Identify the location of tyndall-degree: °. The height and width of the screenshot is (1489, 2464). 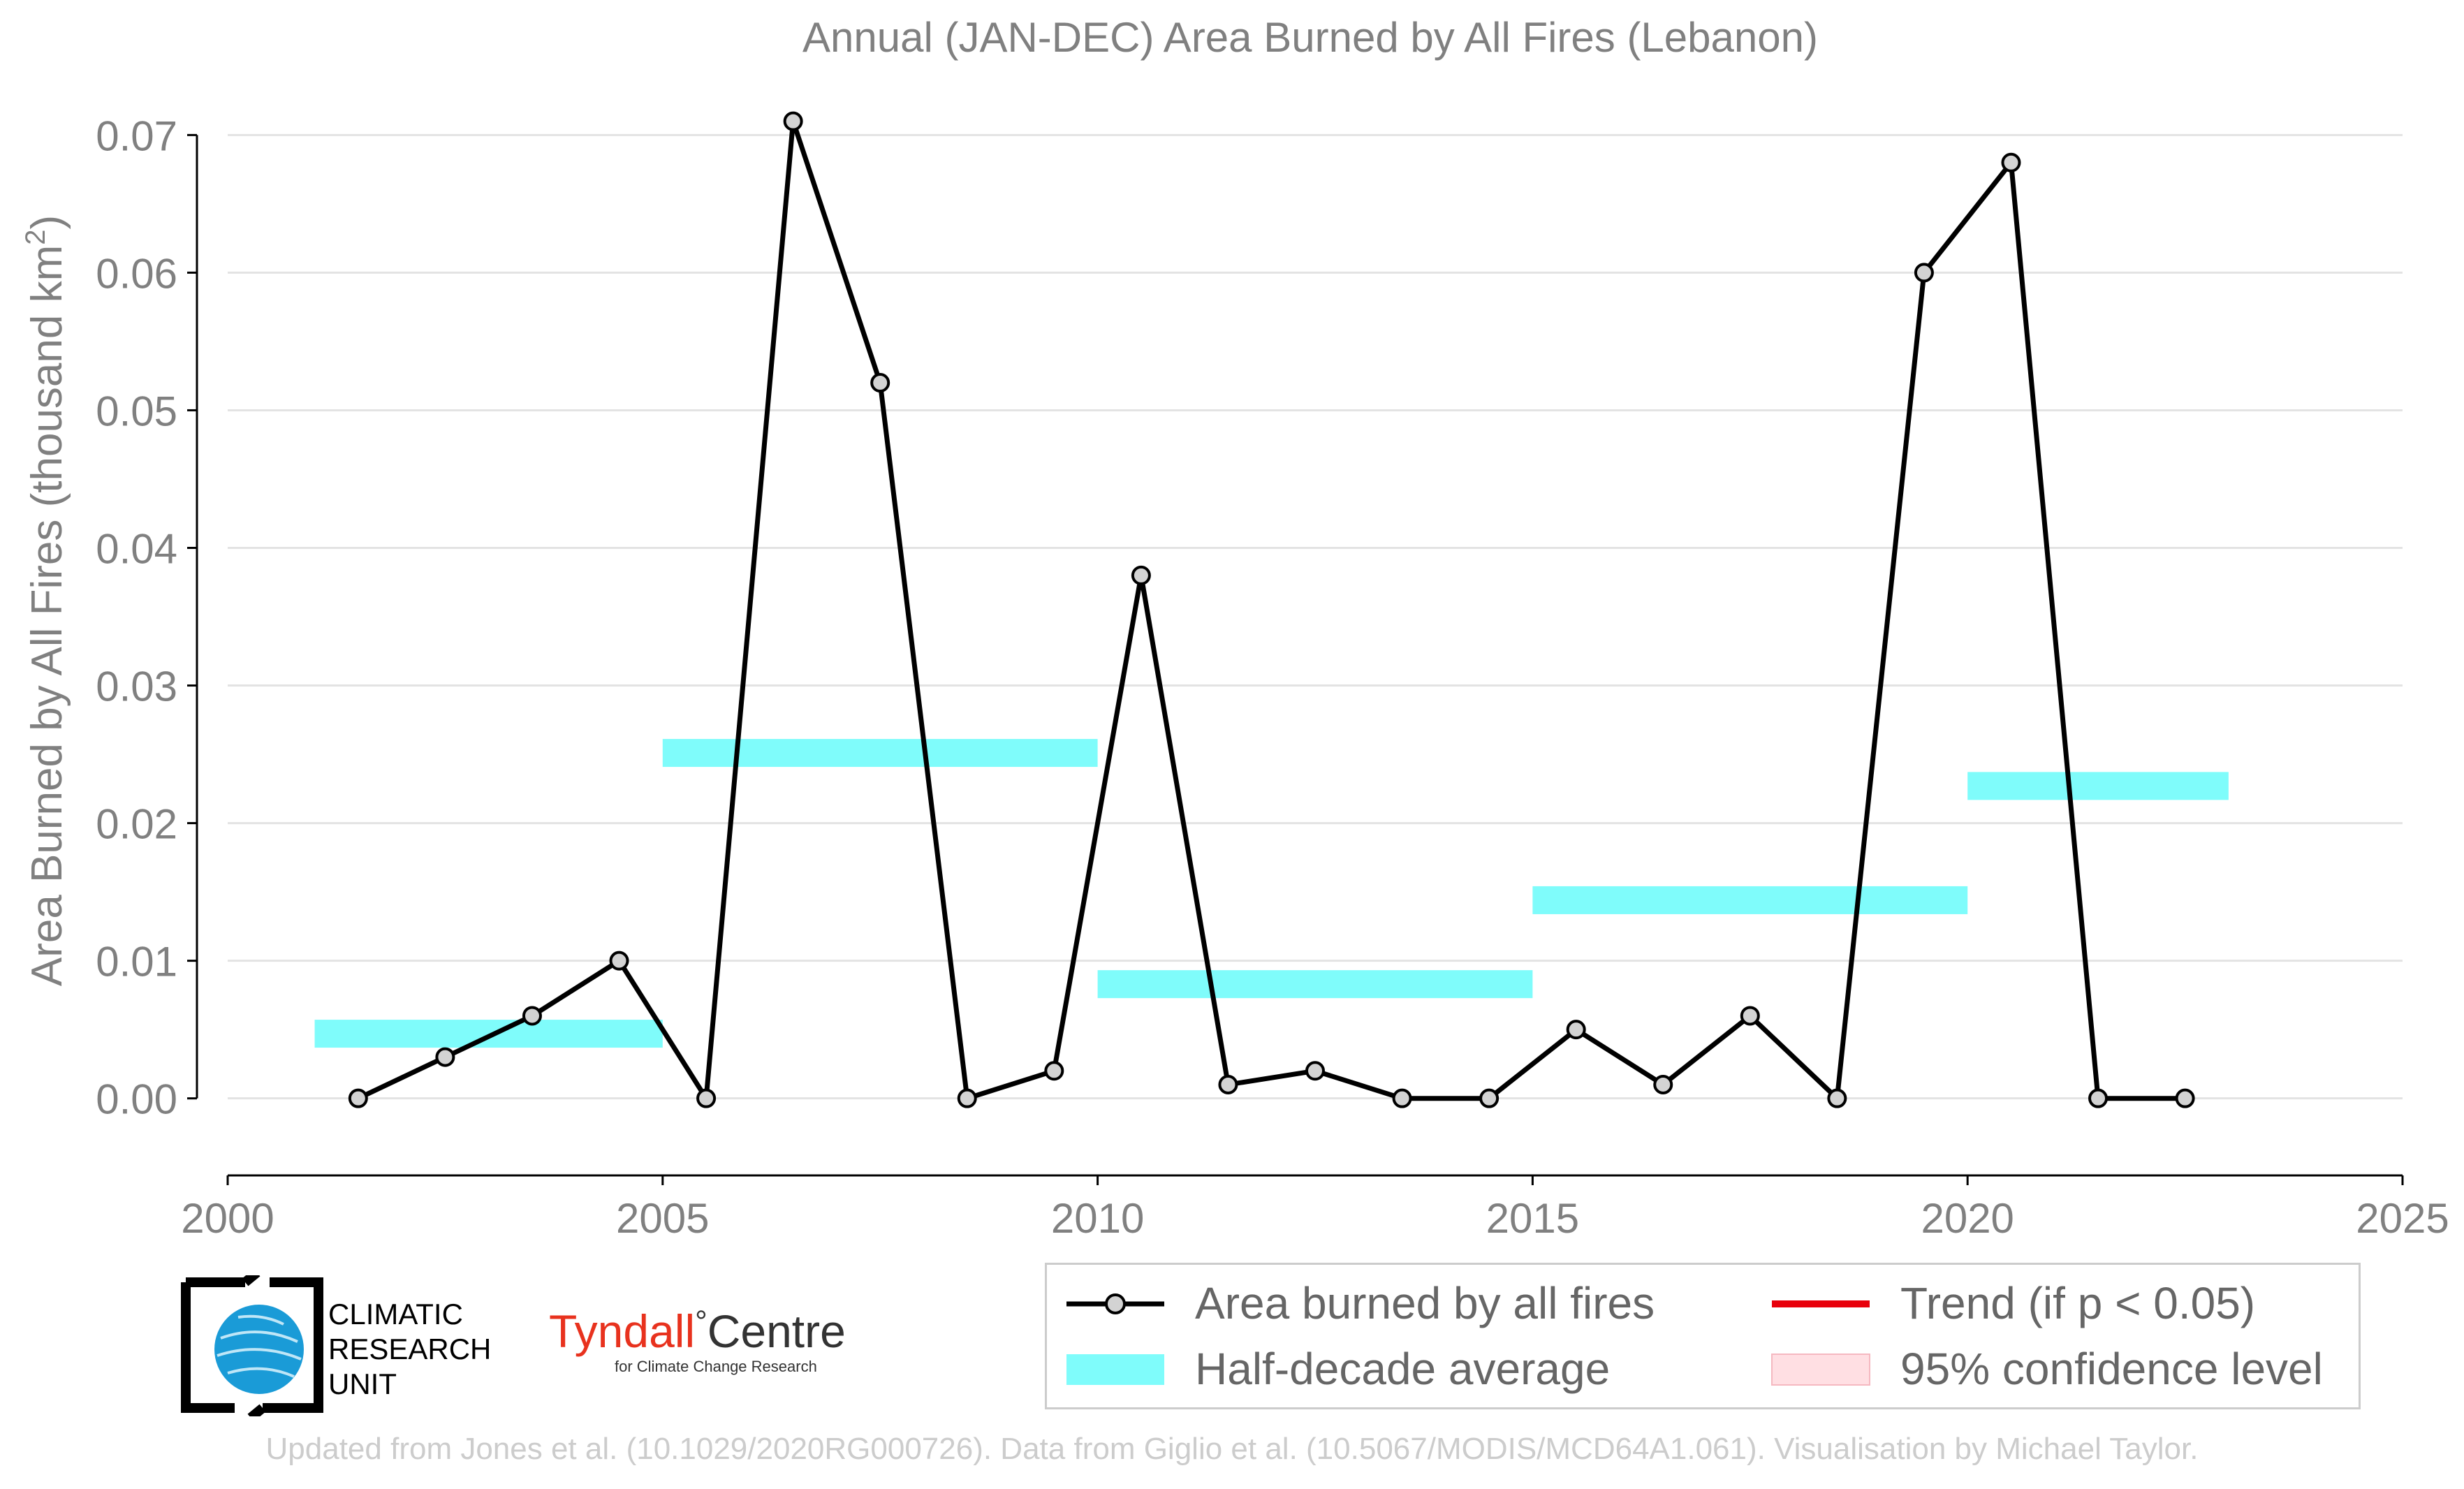
(701, 1322).